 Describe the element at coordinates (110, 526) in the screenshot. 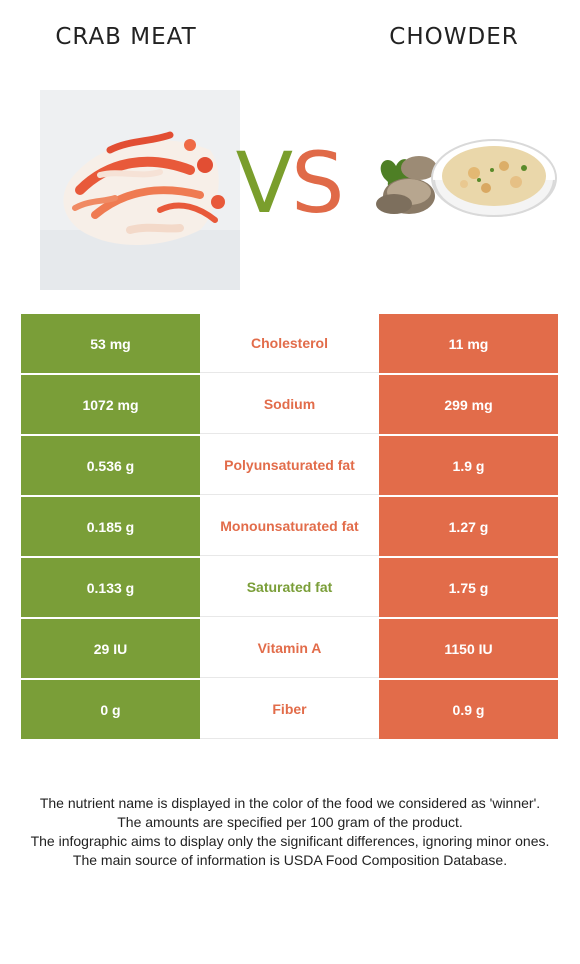

I see `left-value: 0.185 g` at that location.